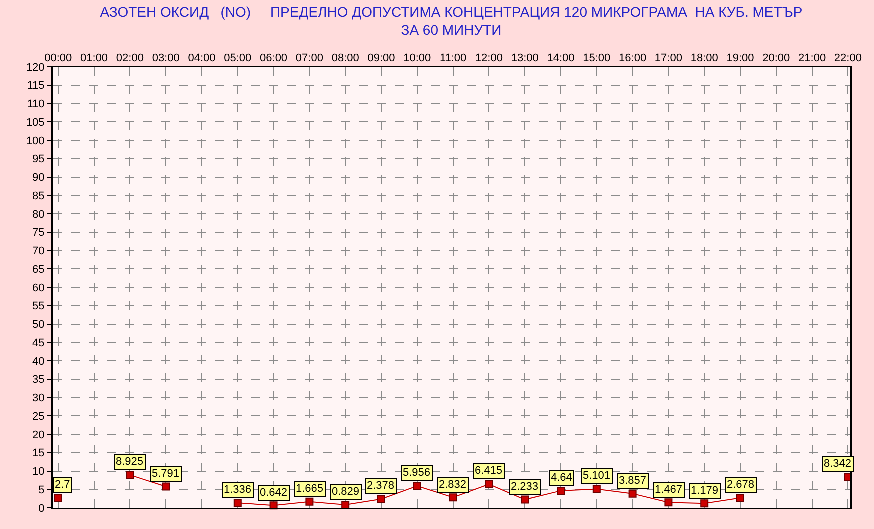 Image resolution: width=874 pixels, height=529 pixels. Describe the element at coordinates (381, 486) in the screenshot. I see `data-label: 2.378` at that location.